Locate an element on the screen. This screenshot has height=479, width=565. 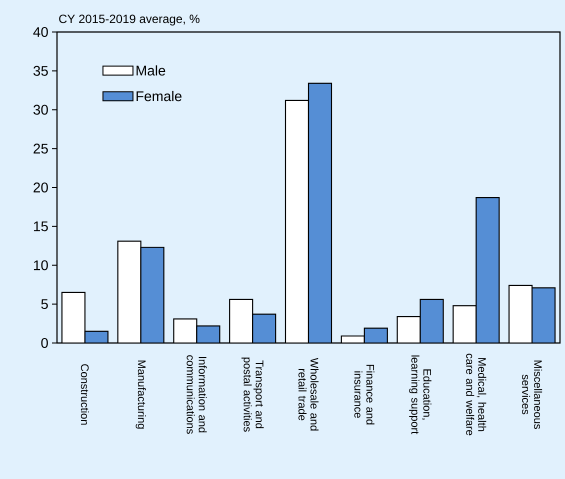
x-tick-label: Education, learning support is located at coordinates (420, 395).